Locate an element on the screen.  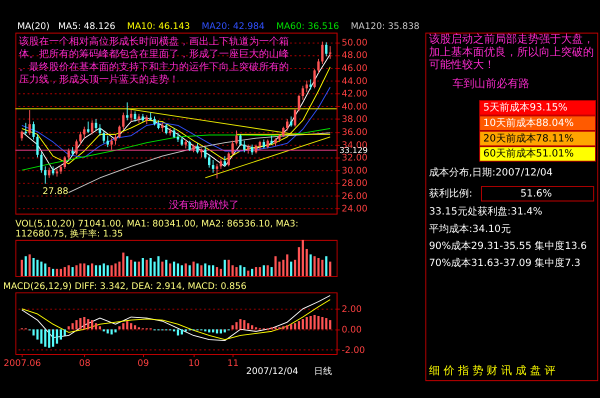
text: 70%成本31.63-37.09 集中度7.3 is located at coordinates (504, 263).